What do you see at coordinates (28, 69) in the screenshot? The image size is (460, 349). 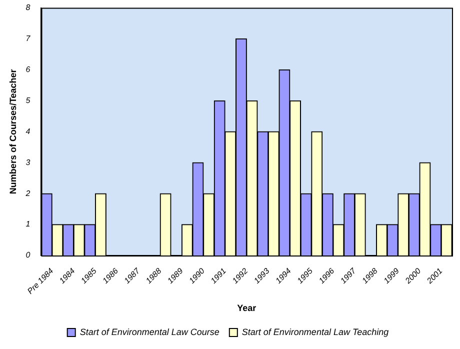 I see `y-tick-label: 6` at bounding box center [28, 69].